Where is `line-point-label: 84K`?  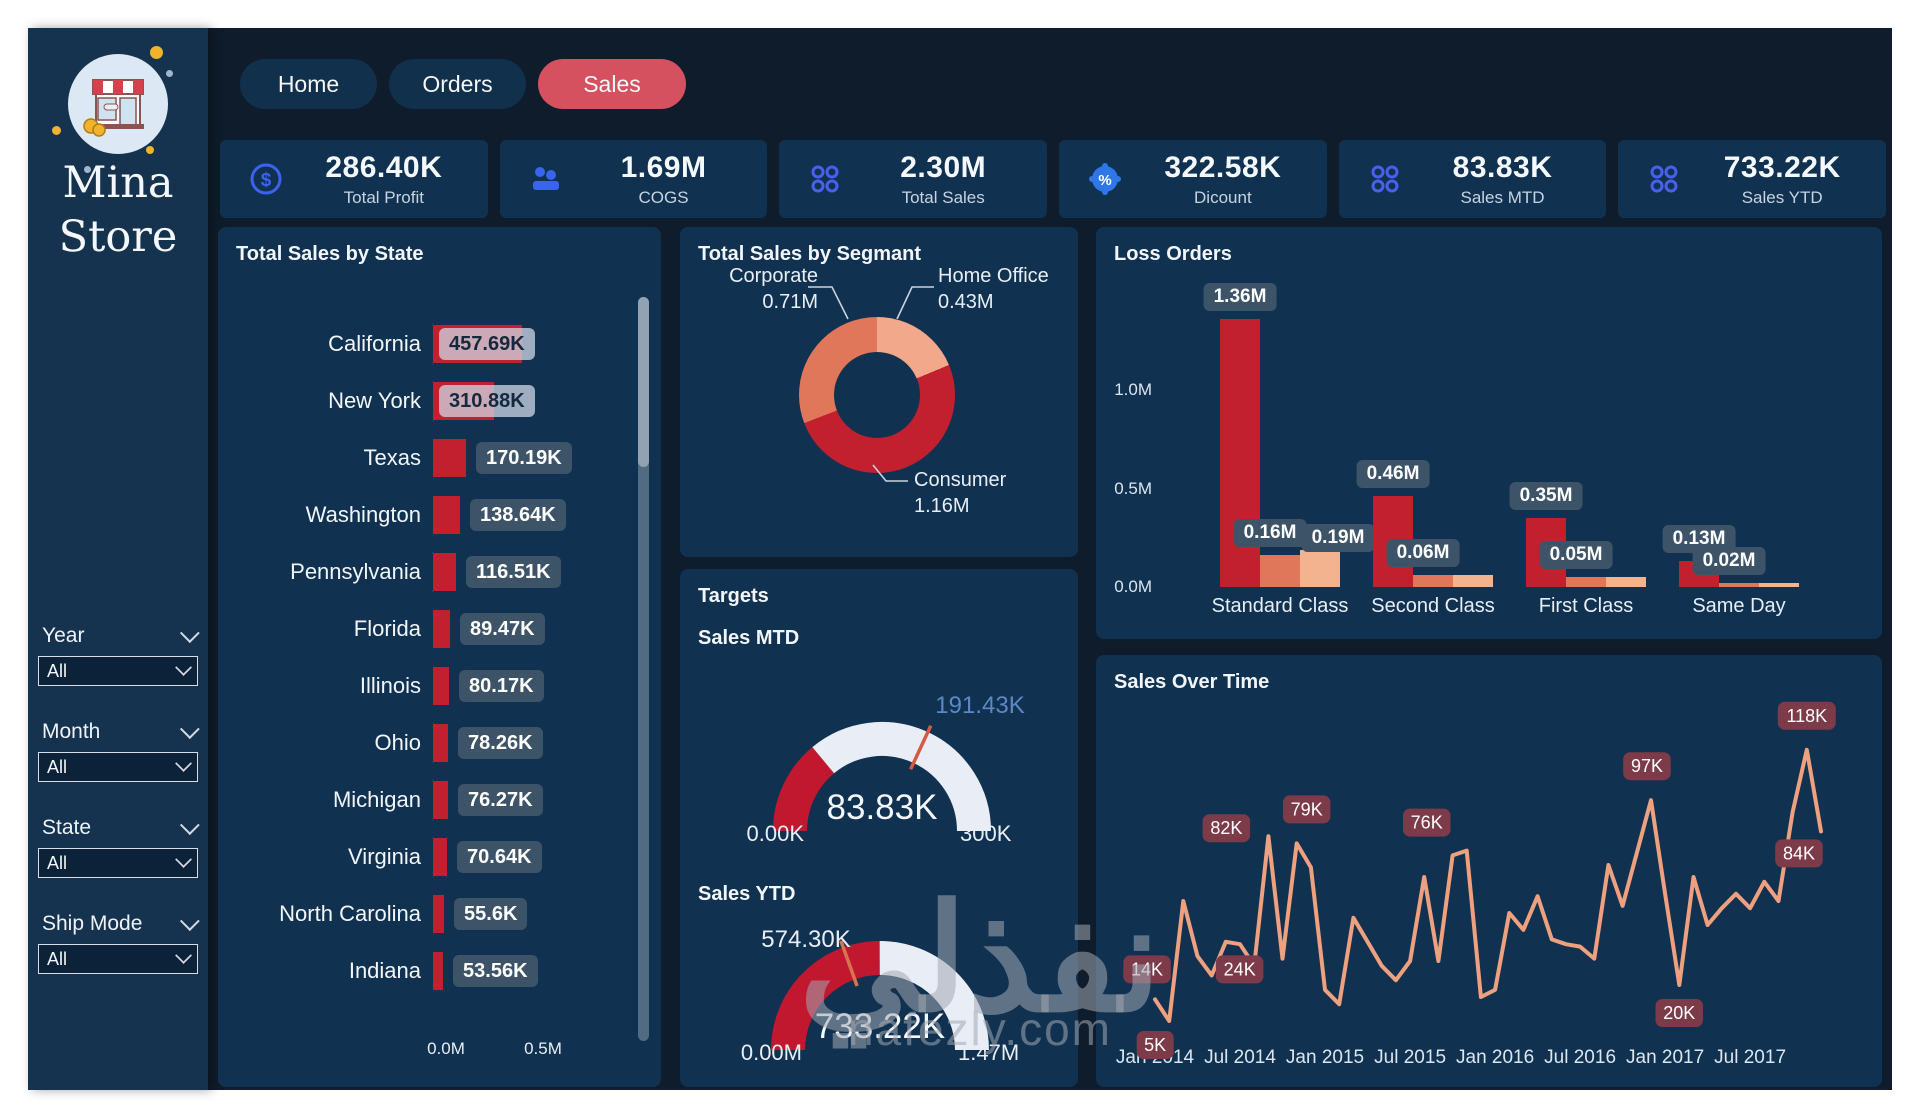 line-point-label: 84K is located at coordinates (1799, 853).